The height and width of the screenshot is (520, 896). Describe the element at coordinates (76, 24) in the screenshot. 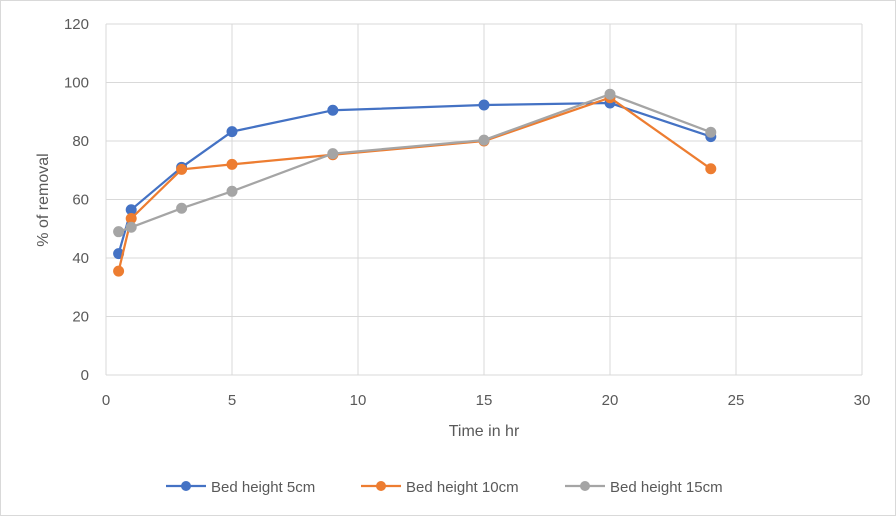

I see `y-tick-label: 120` at that location.